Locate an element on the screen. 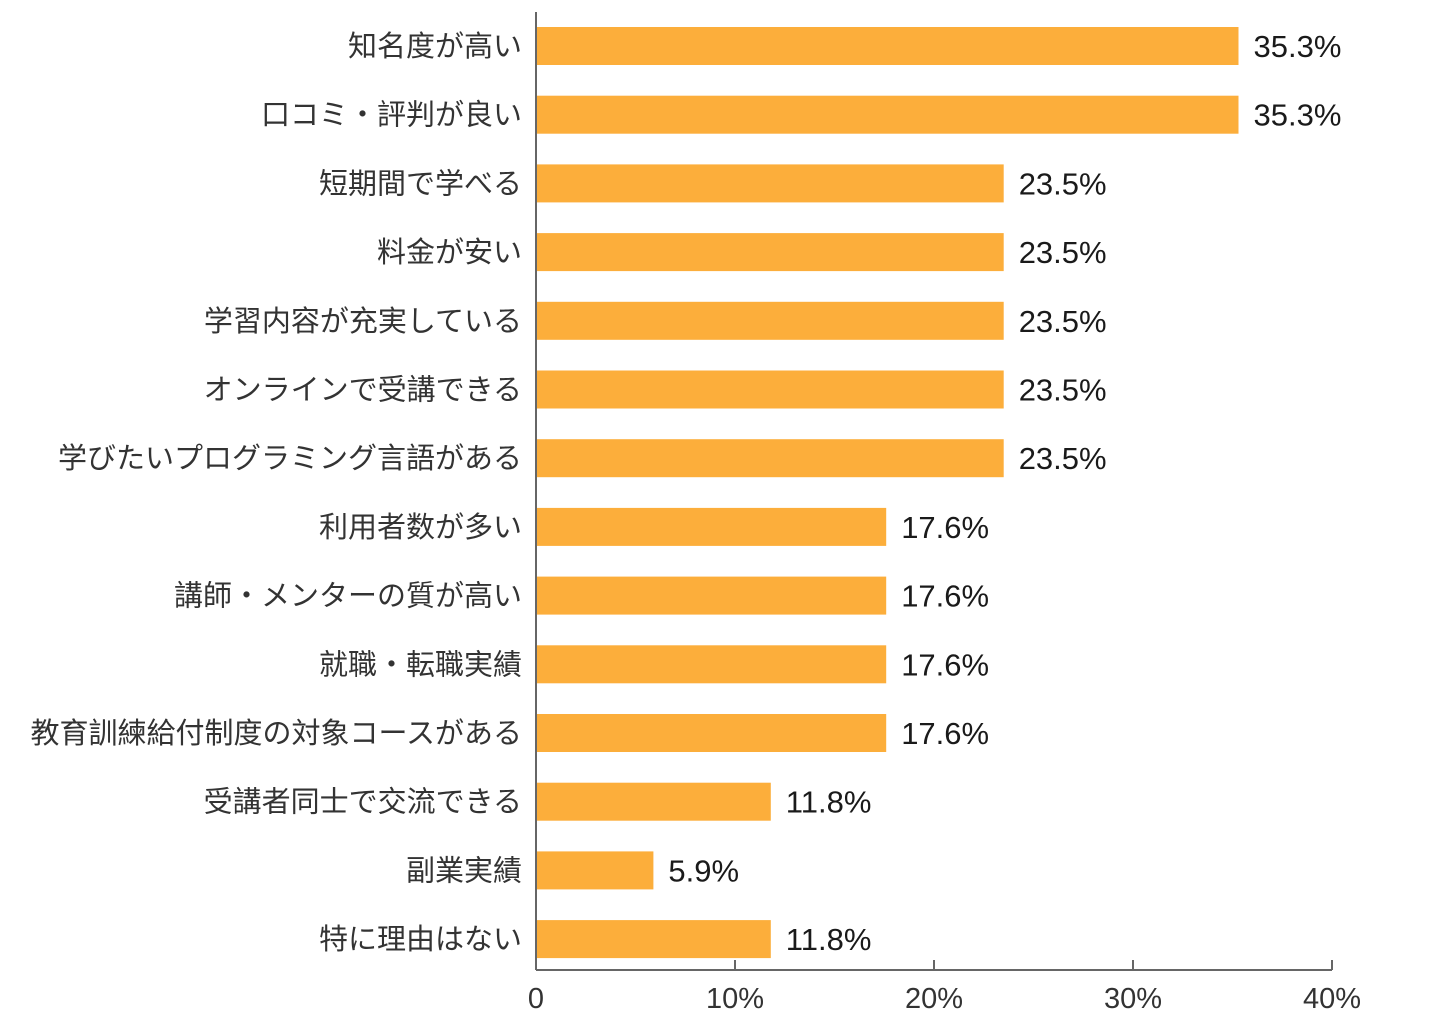  x-tick-label: 30% is located at coordinates (1133, 999).